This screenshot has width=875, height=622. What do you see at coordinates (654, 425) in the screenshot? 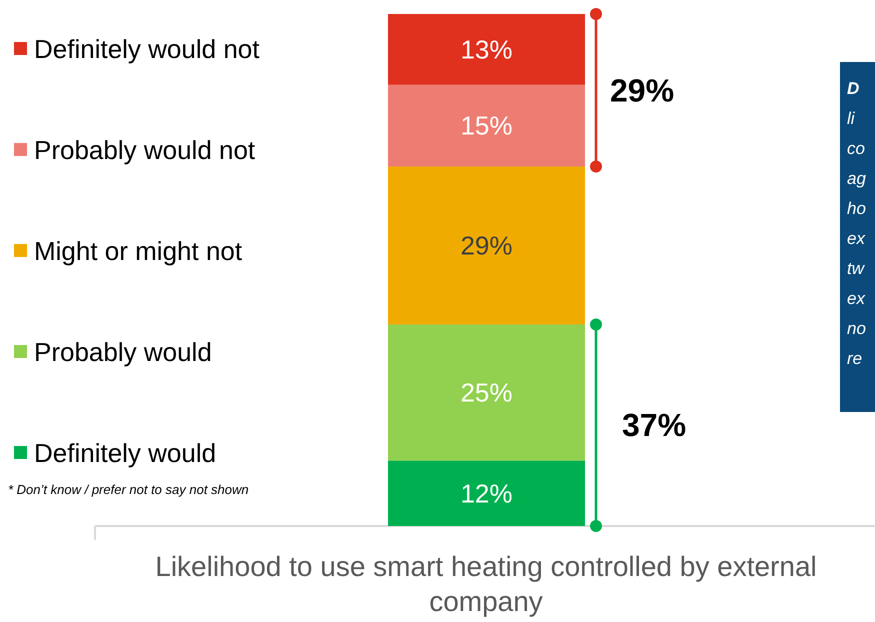
I see `text: 37%` at bounding box center [654, 425].